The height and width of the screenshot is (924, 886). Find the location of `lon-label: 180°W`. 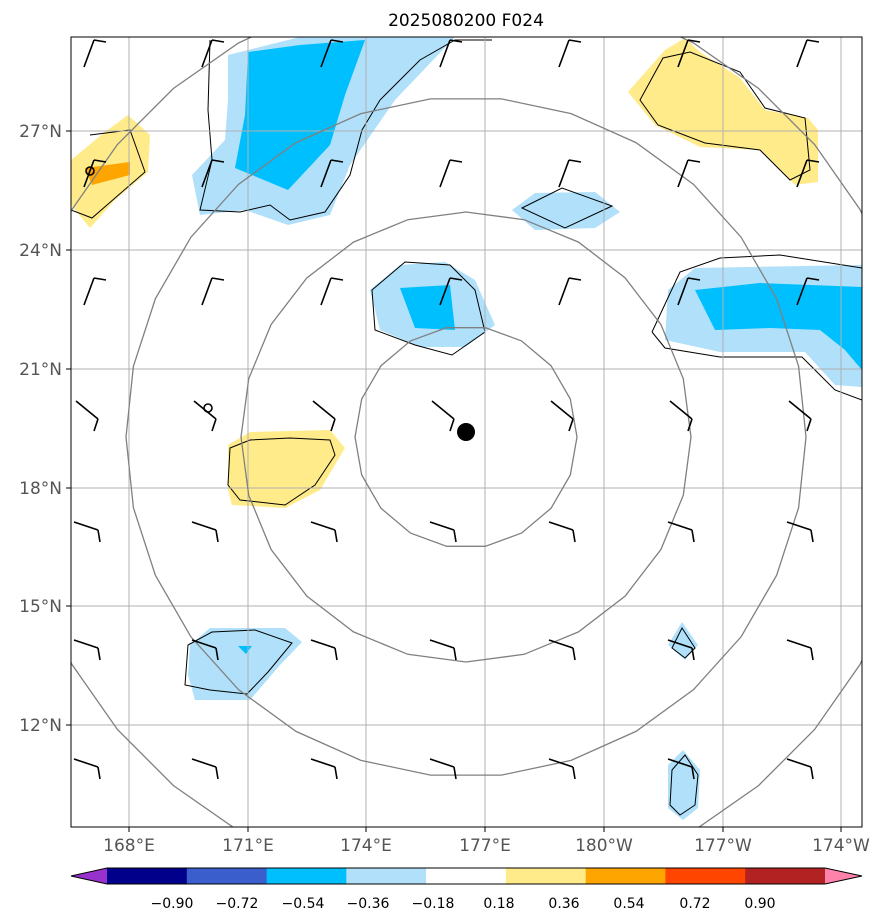

lon-label: 180°W is located at coordinates (604, 846).